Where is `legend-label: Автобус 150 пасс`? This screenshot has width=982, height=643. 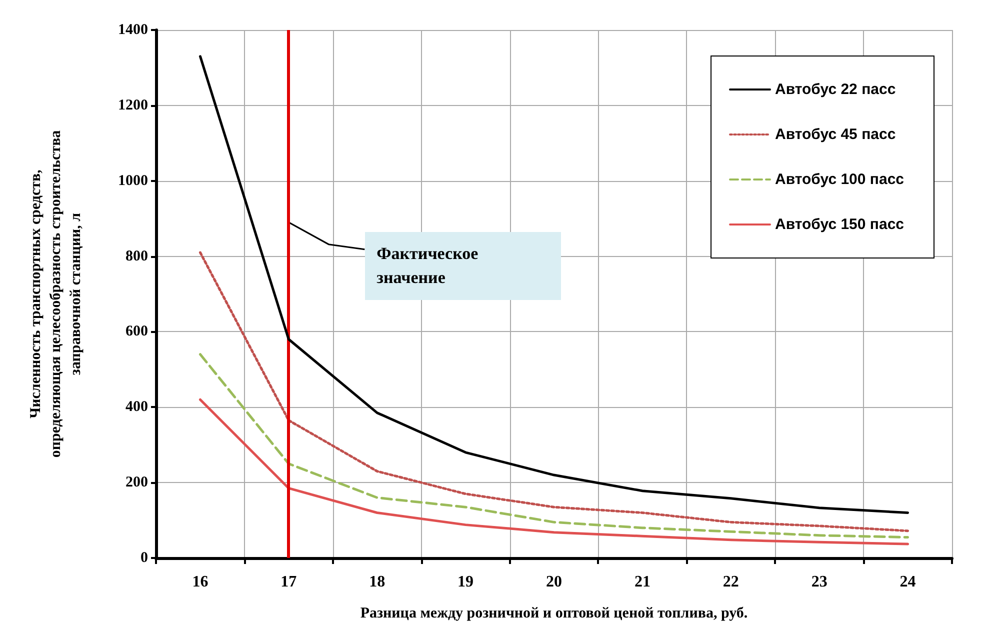
legend-label: Автобус 150 пасс is located at coordinates (839, 224).